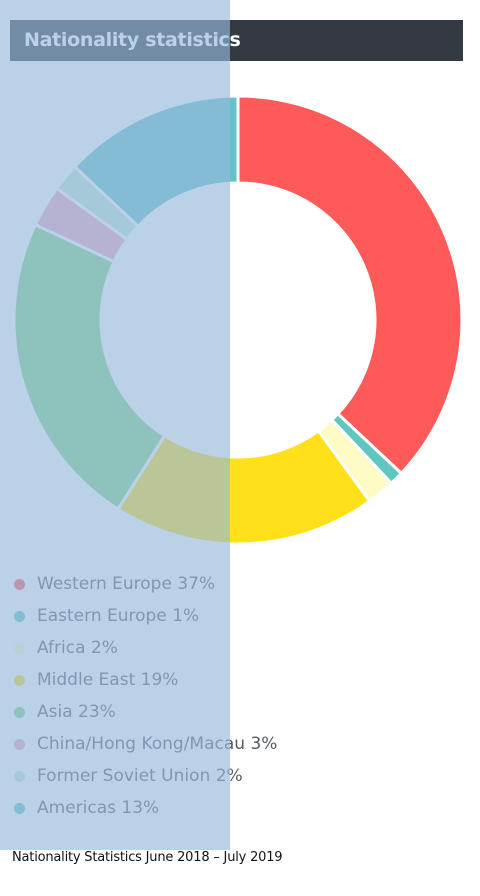 This screenshot has height=896, width=480. Describe the element at coordinates (214, 680) in the screenshot. I see `legend-item-middle-east: Middle East 19%` at that location.